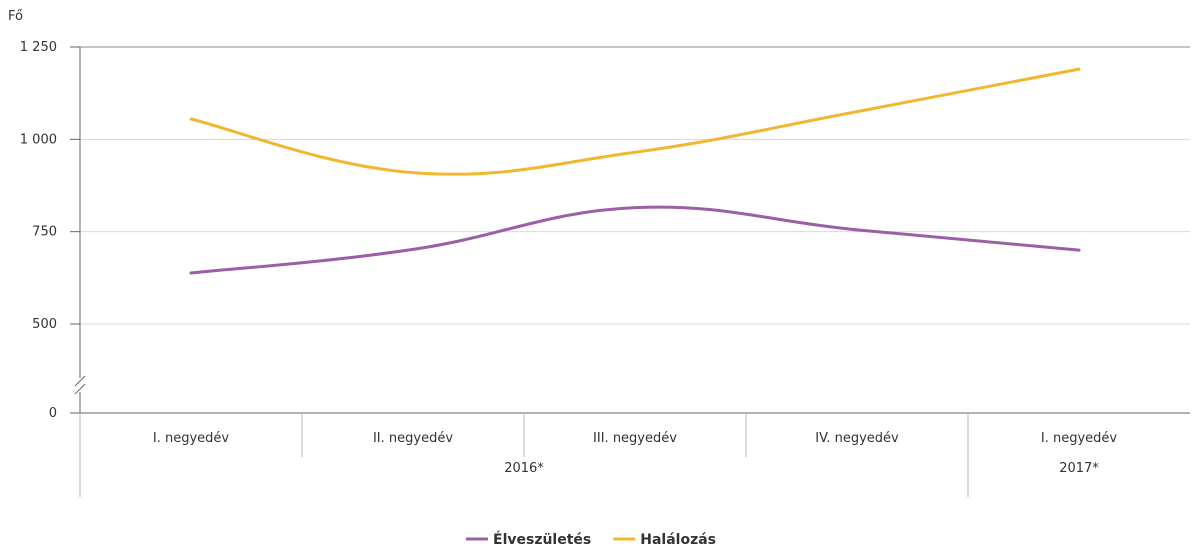 The image size is (1198, 553). I want to click on legend: Élveszületés Halálozás, so click(591, 539).